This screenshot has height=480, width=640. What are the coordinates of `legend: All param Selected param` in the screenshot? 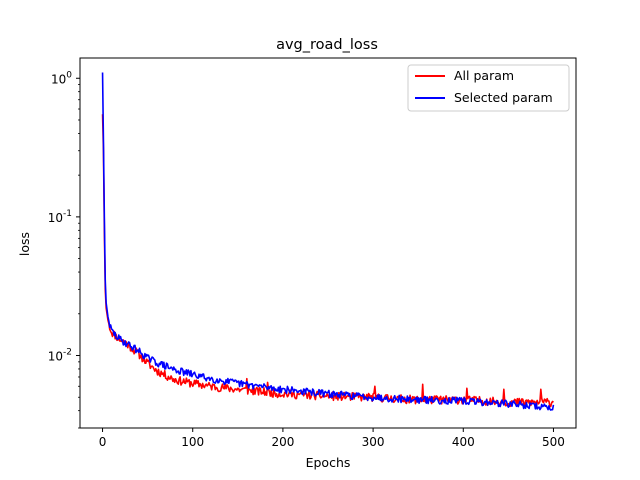 It's located at (488, 88).